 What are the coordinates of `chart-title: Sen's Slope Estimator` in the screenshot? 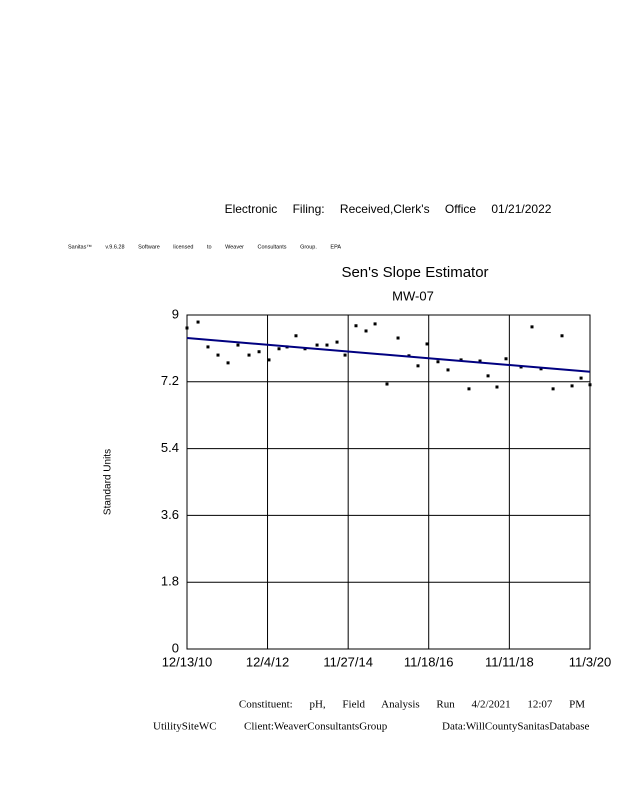 It's located at (414, 272).